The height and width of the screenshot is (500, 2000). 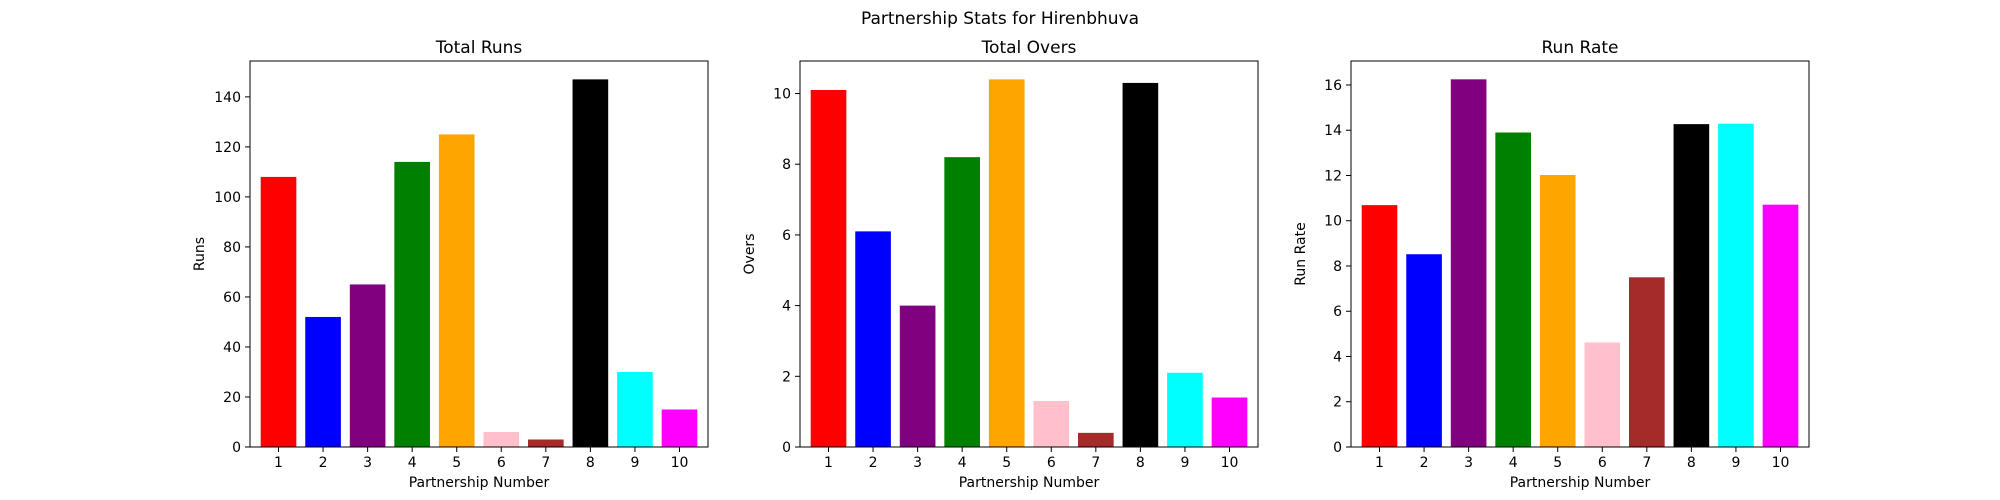 I want to click on y-tick-label: 40, so click(x=232, y=348).